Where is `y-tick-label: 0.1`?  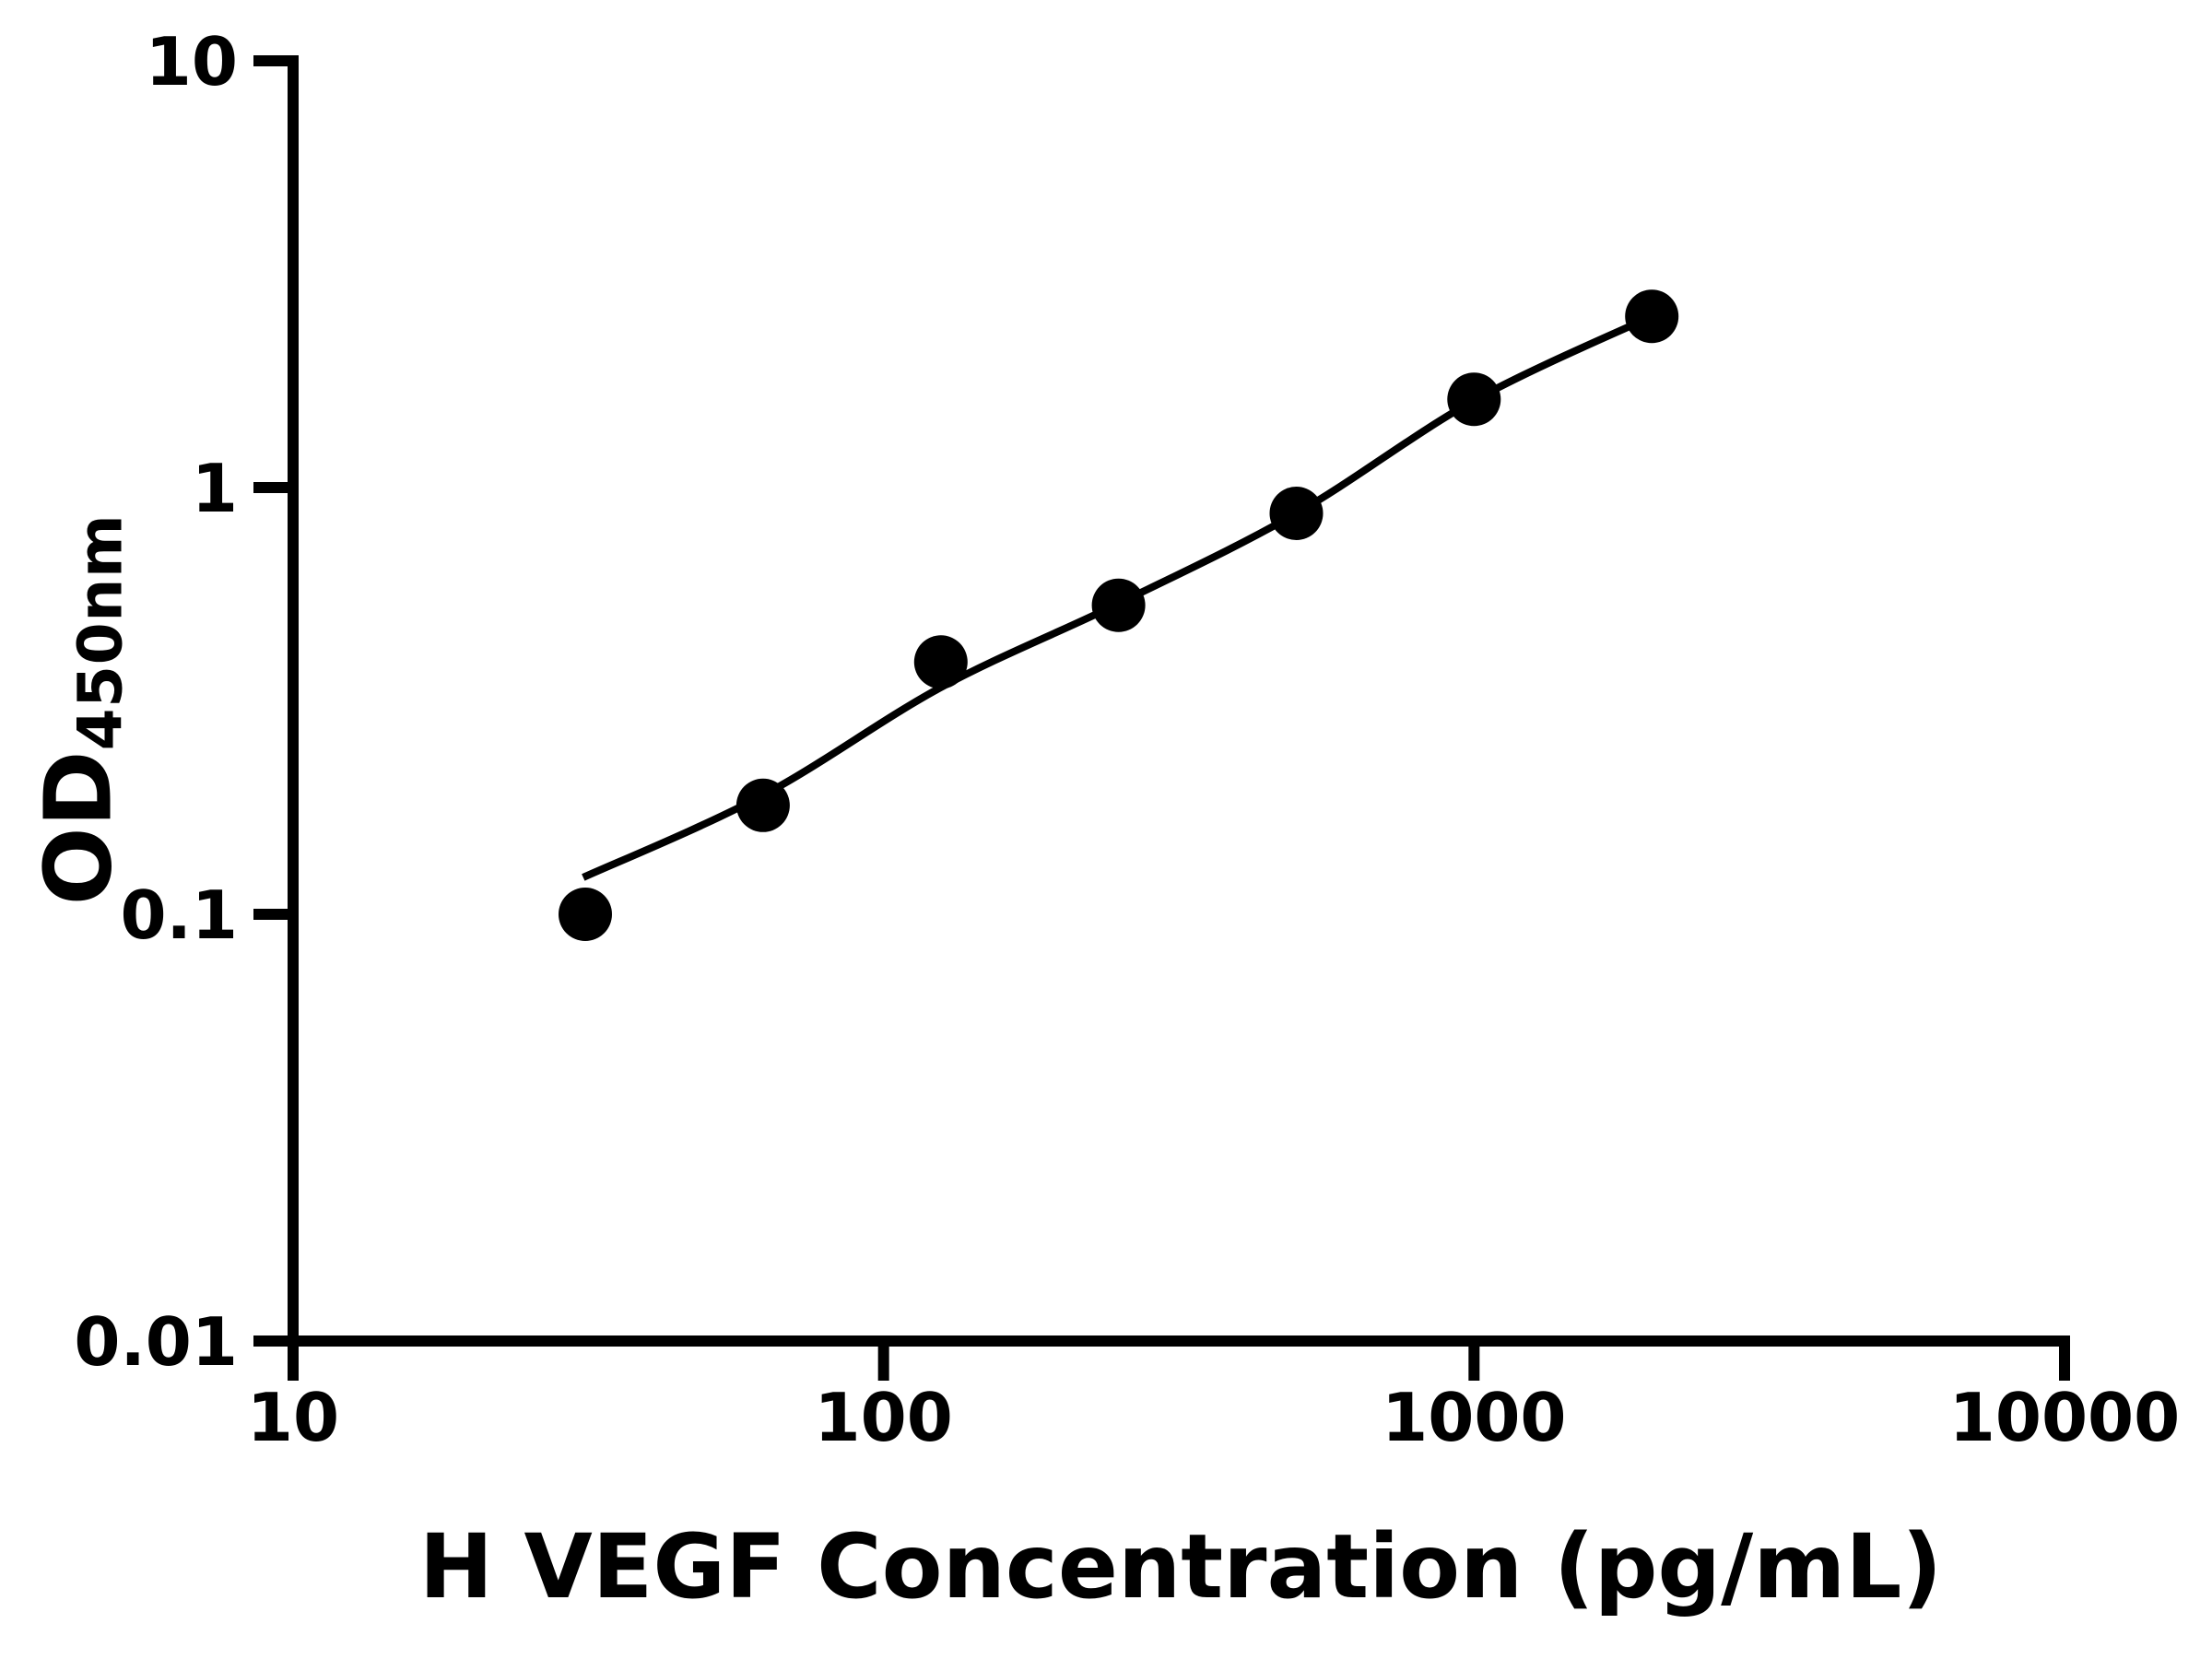
y-tick-label: 0.1 is located at coordinates (179, 915).